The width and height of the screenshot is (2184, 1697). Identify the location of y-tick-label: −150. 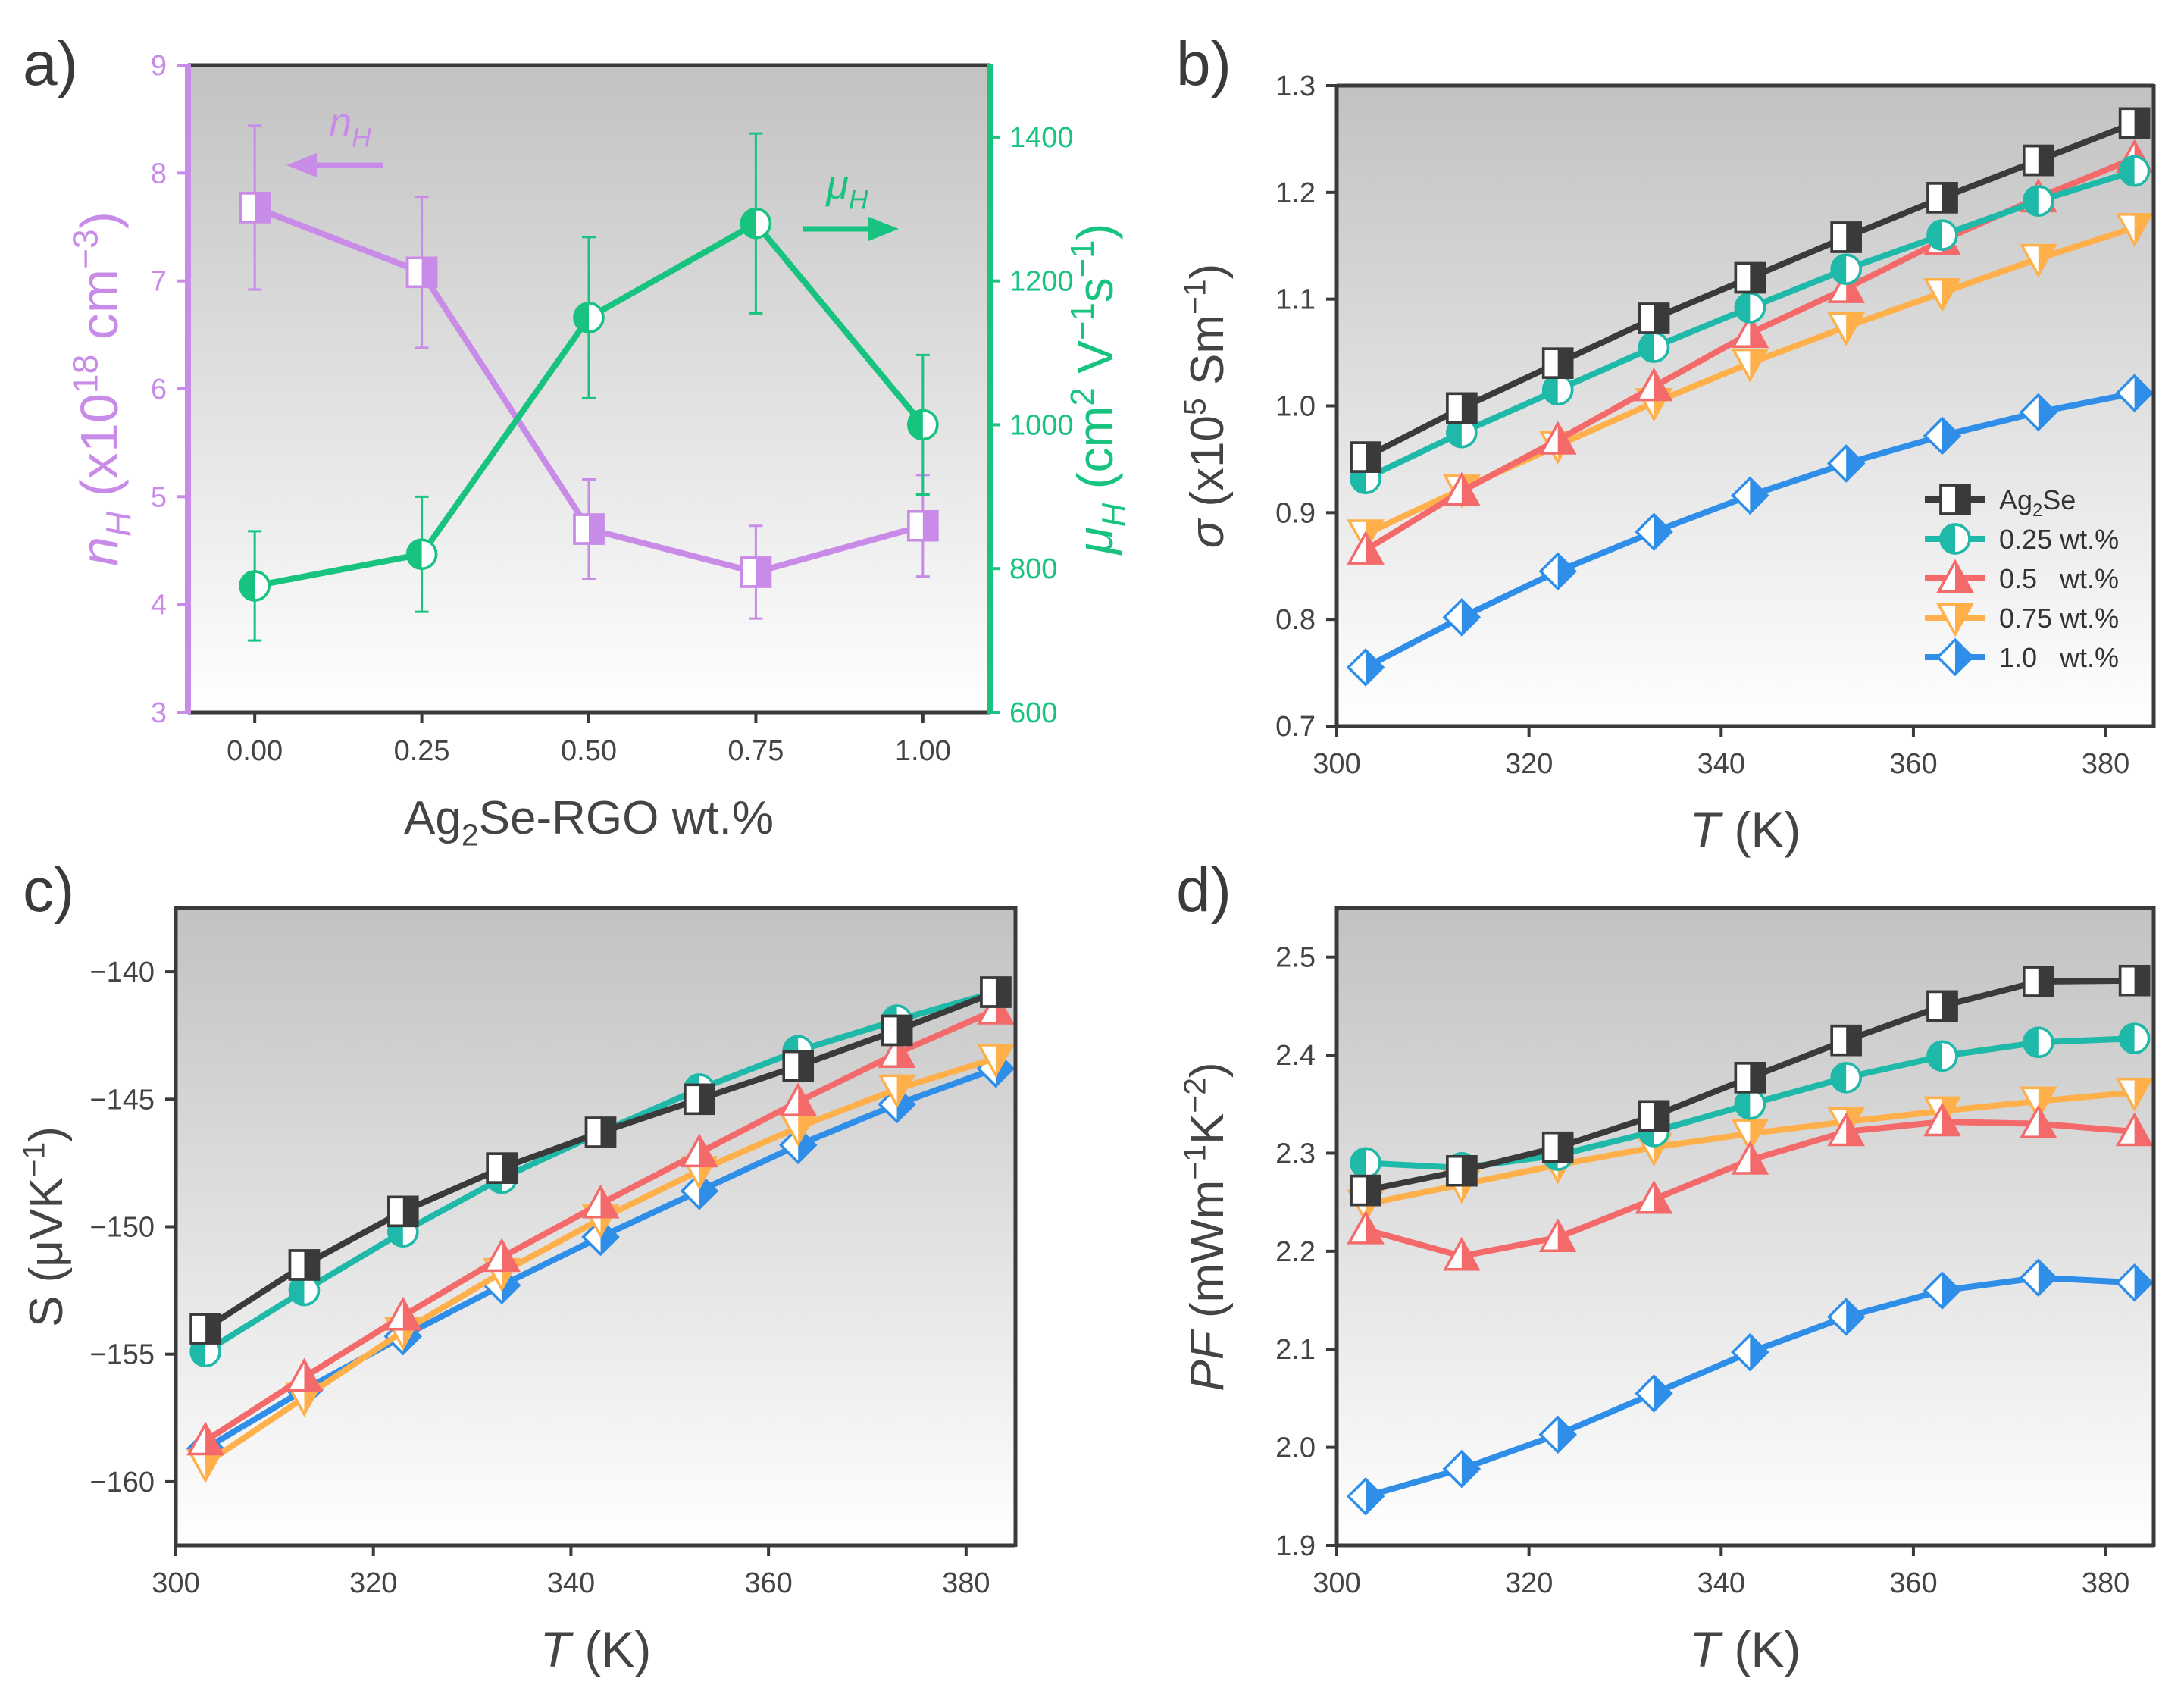
(122, 1228).